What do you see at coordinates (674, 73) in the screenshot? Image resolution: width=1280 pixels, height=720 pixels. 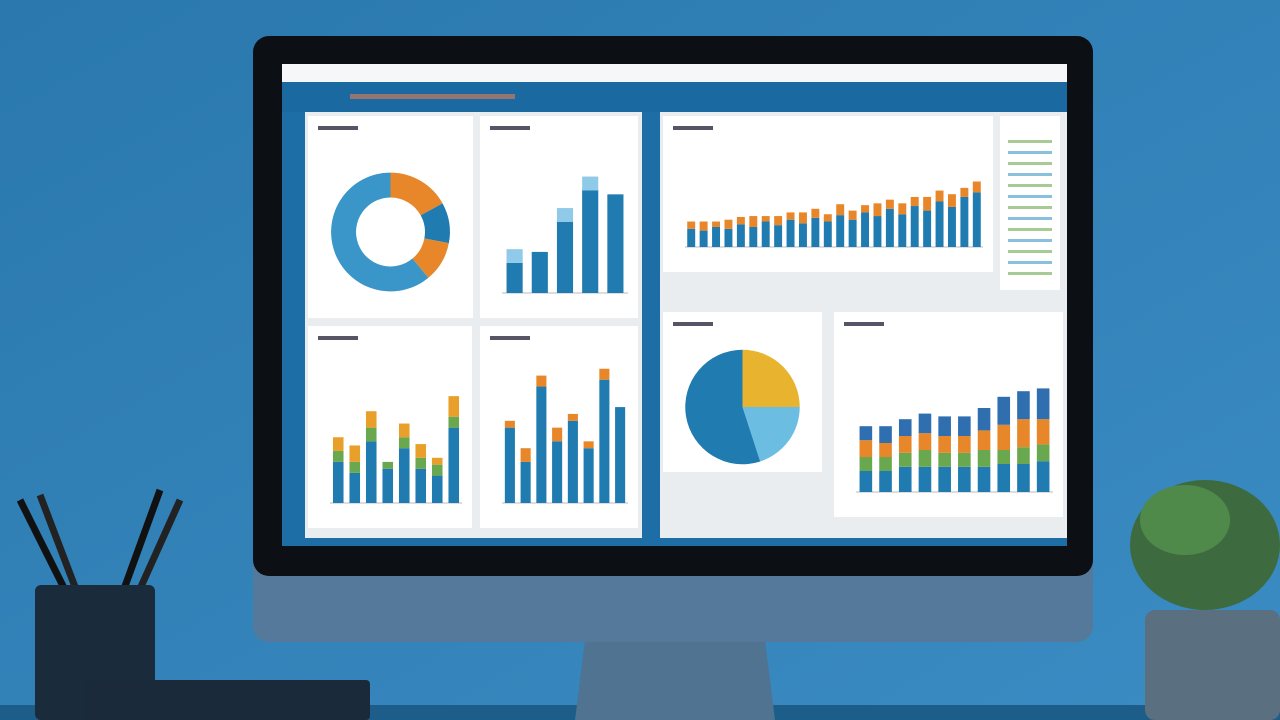 I see `title-bar` at bounding box center [674, 73].